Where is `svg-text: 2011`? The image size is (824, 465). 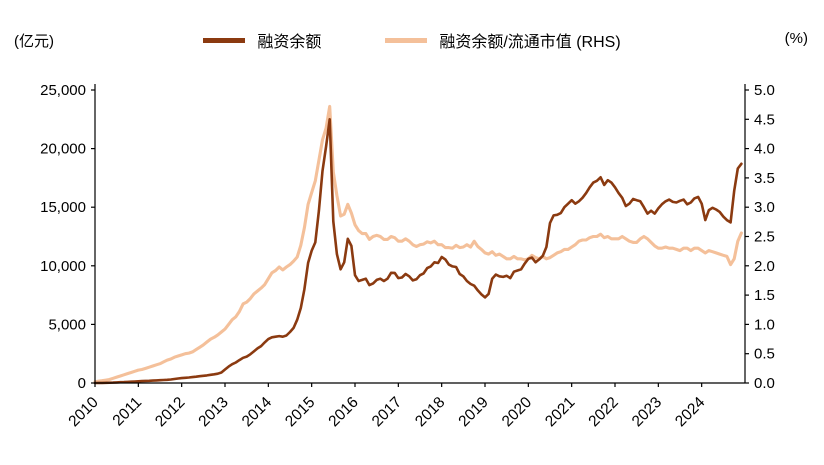 svg-text: 2011 is located at coordinates (128, 412).